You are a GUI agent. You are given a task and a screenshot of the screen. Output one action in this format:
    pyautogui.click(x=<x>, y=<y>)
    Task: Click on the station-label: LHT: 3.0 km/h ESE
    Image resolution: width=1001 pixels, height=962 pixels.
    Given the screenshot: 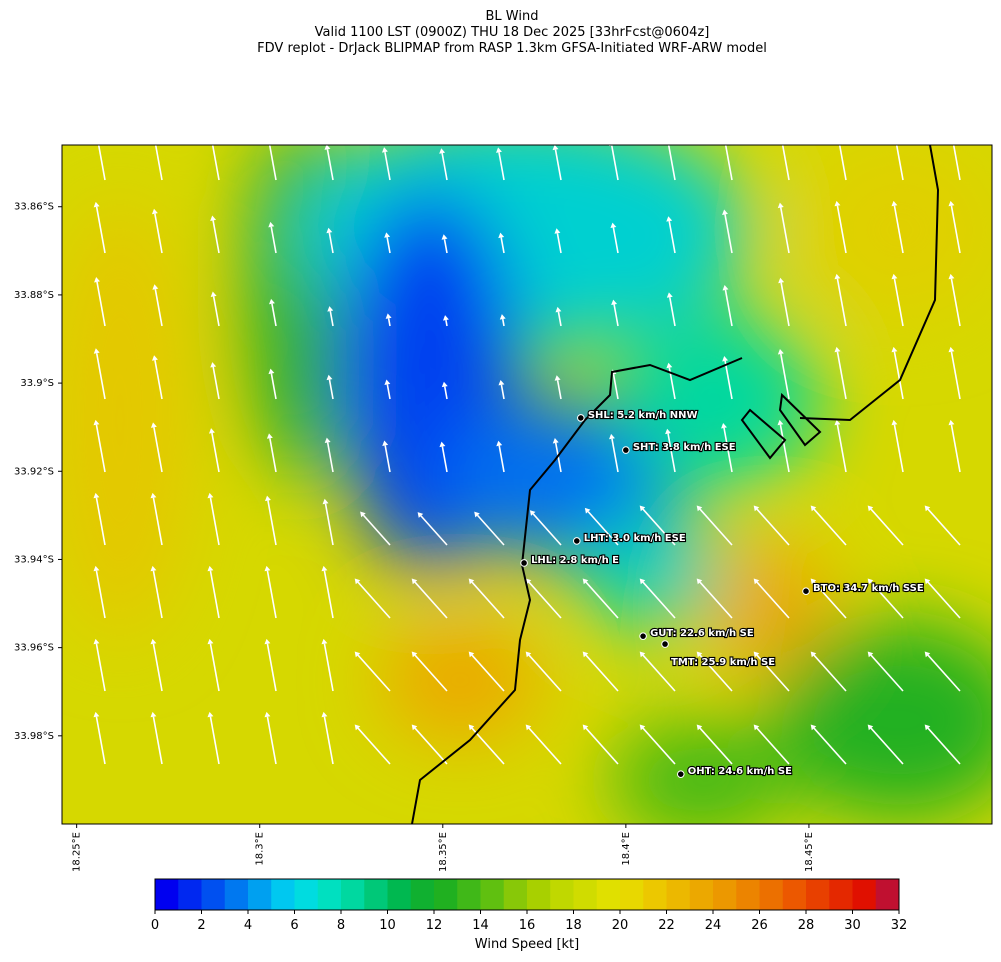 What is the action you would take?
    pyautogui.click(x=635, y=538)
    